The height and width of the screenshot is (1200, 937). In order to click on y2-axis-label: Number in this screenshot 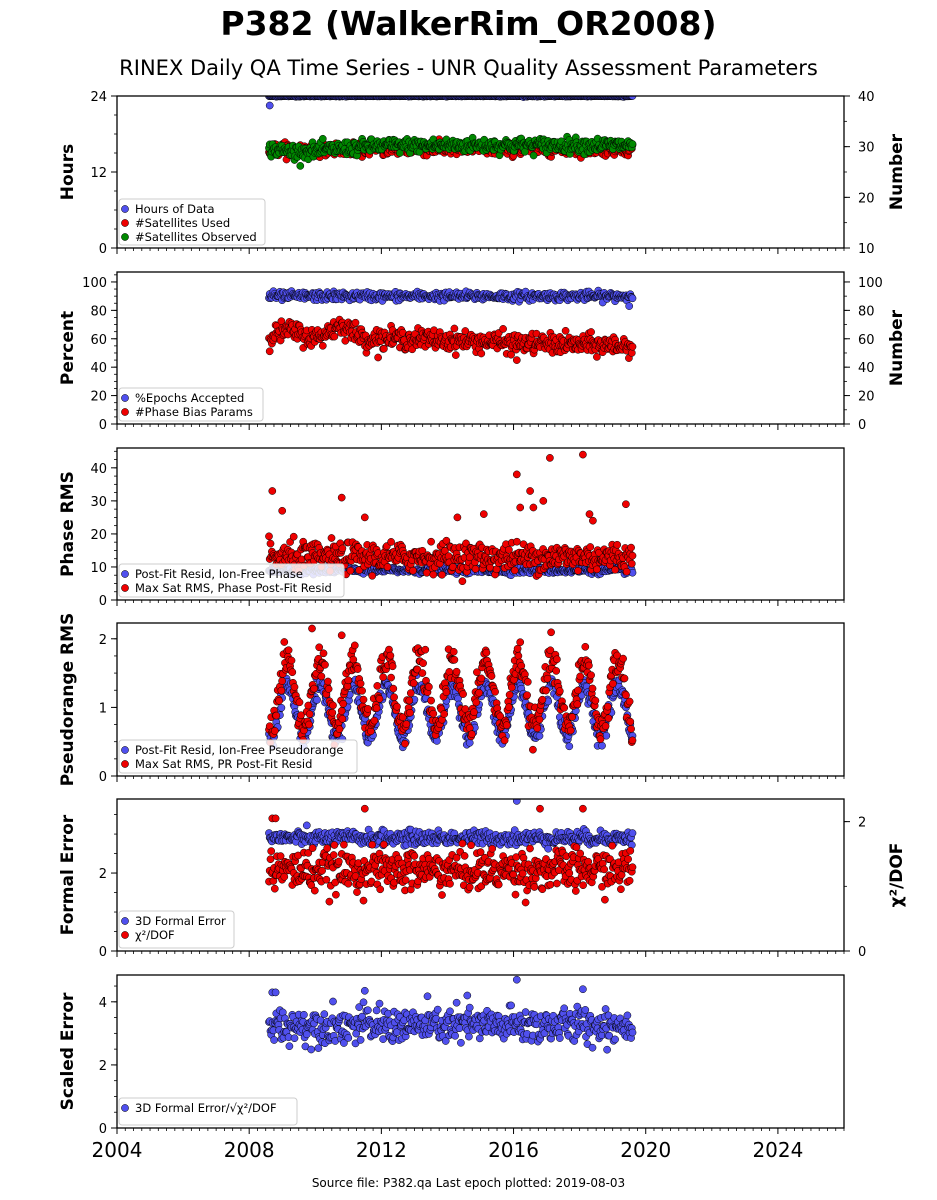, I will do `click(897, 347)`.